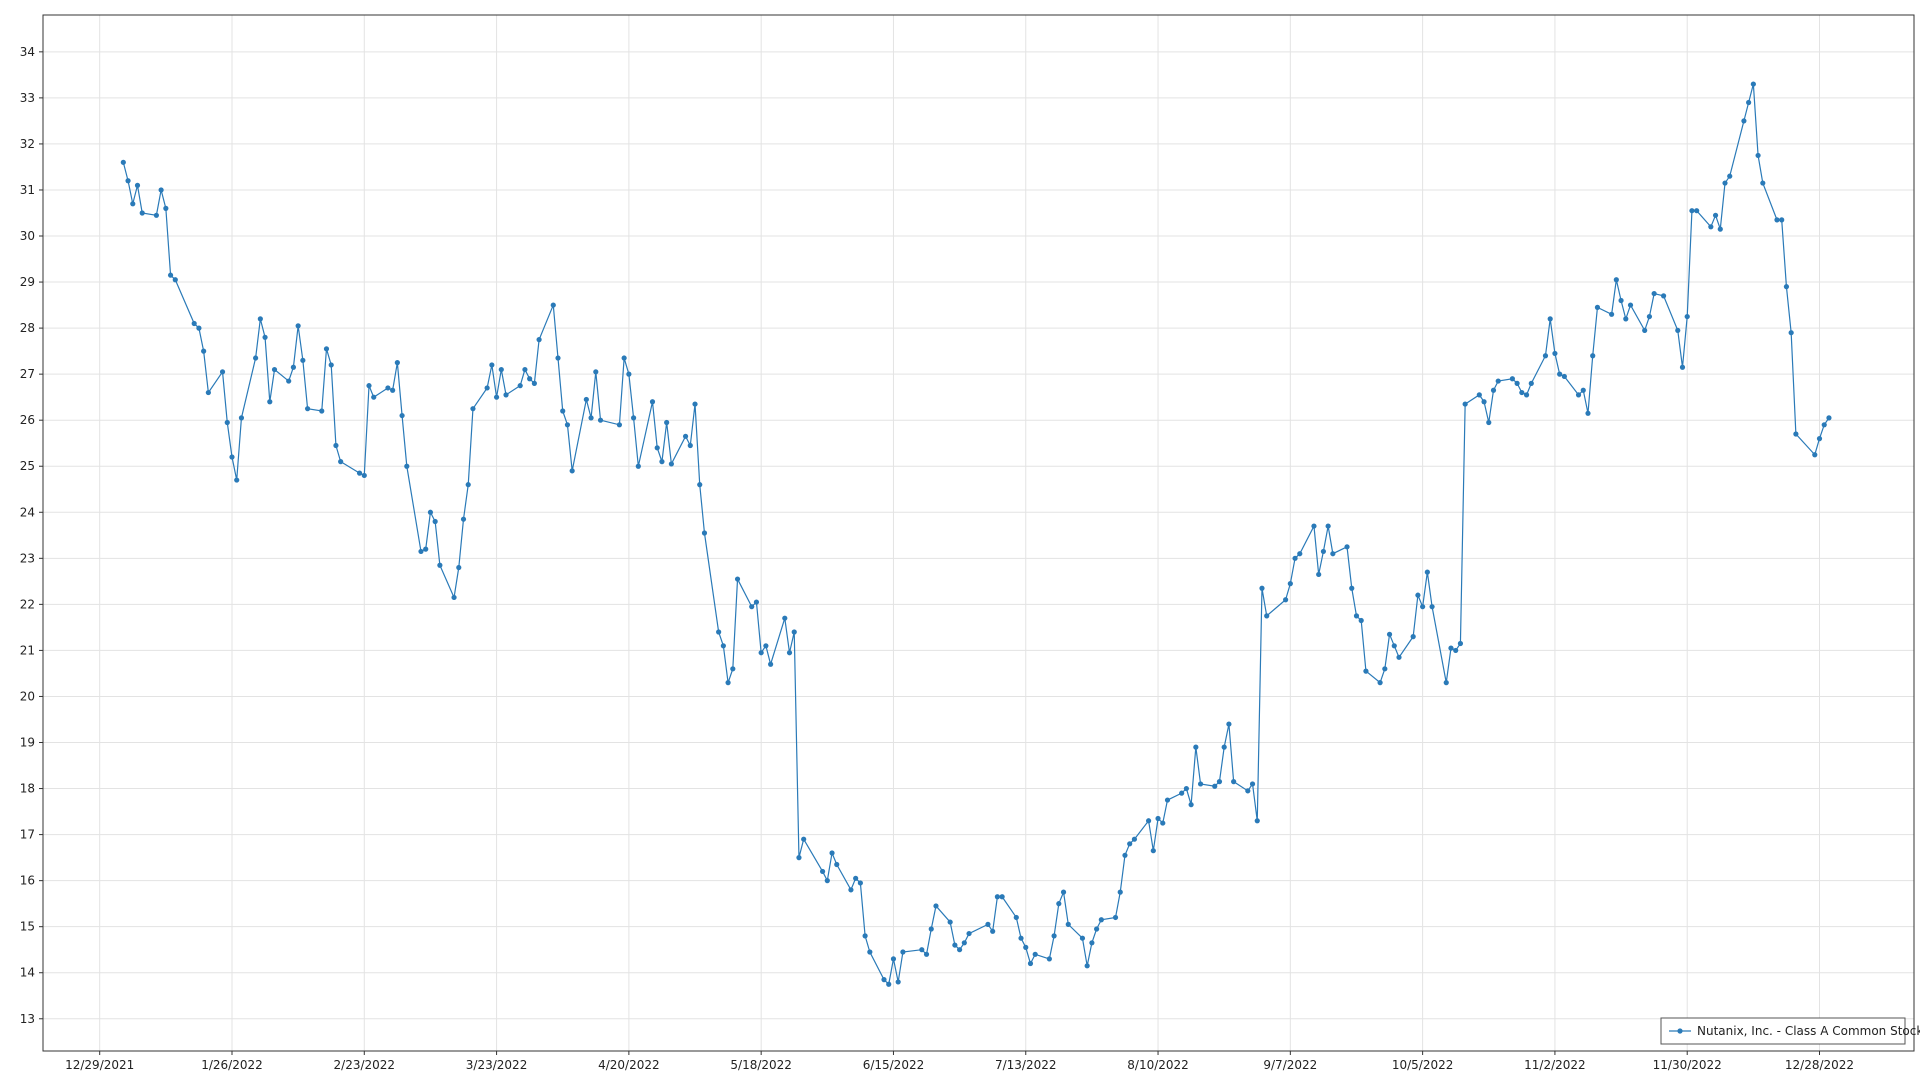 The width and height of the screenshot is (1920, 1080). What do you see at coordinates (1026, 1065) in the screenshot?
I see `x-tick-label: 7/13/2022` at bounding box center [1026, 1065].